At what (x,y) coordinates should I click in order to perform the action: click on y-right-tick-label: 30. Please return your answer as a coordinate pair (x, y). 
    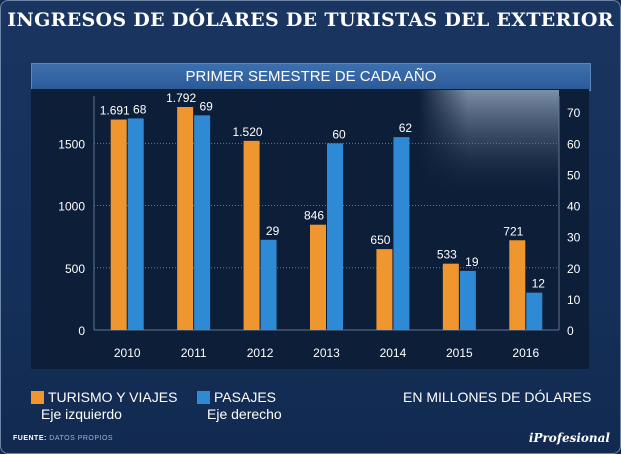
    Looking at the image, I should click on (574, 238).